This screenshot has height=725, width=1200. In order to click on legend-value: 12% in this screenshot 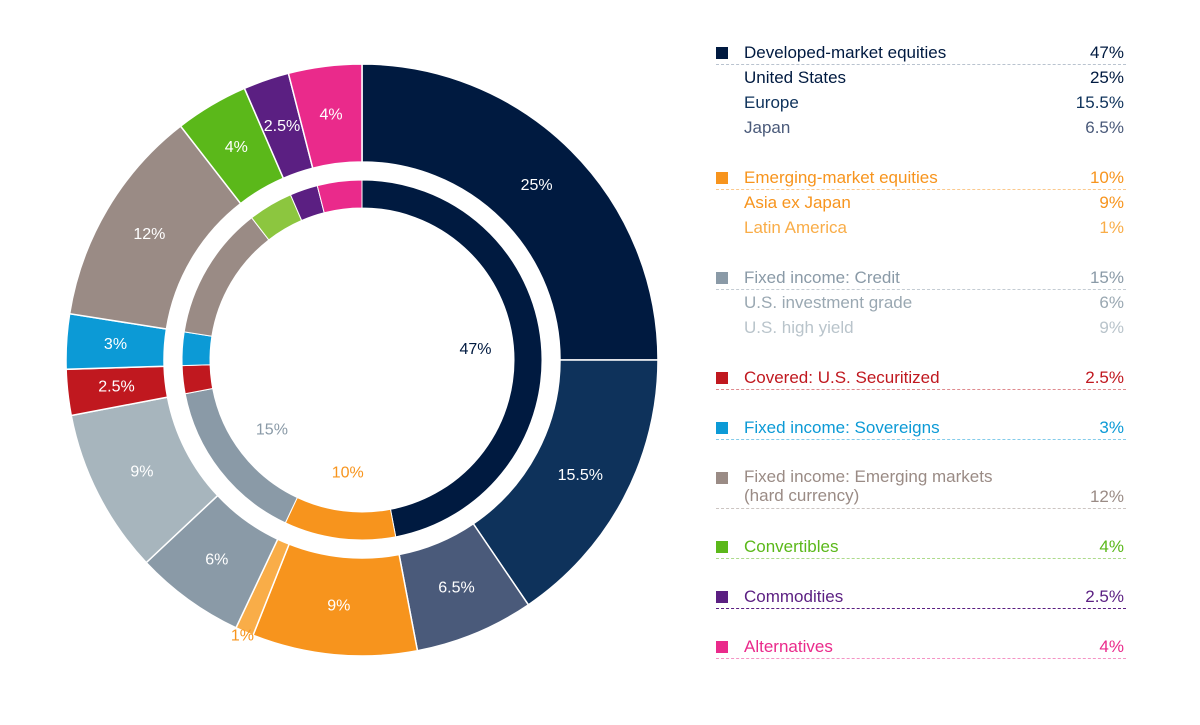, I will do `click(1106, 496)`.